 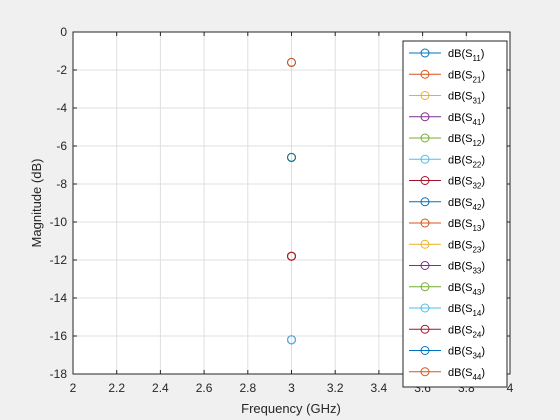 I want to click on legend-label-subscript: 22, so click(x=476, y=164).